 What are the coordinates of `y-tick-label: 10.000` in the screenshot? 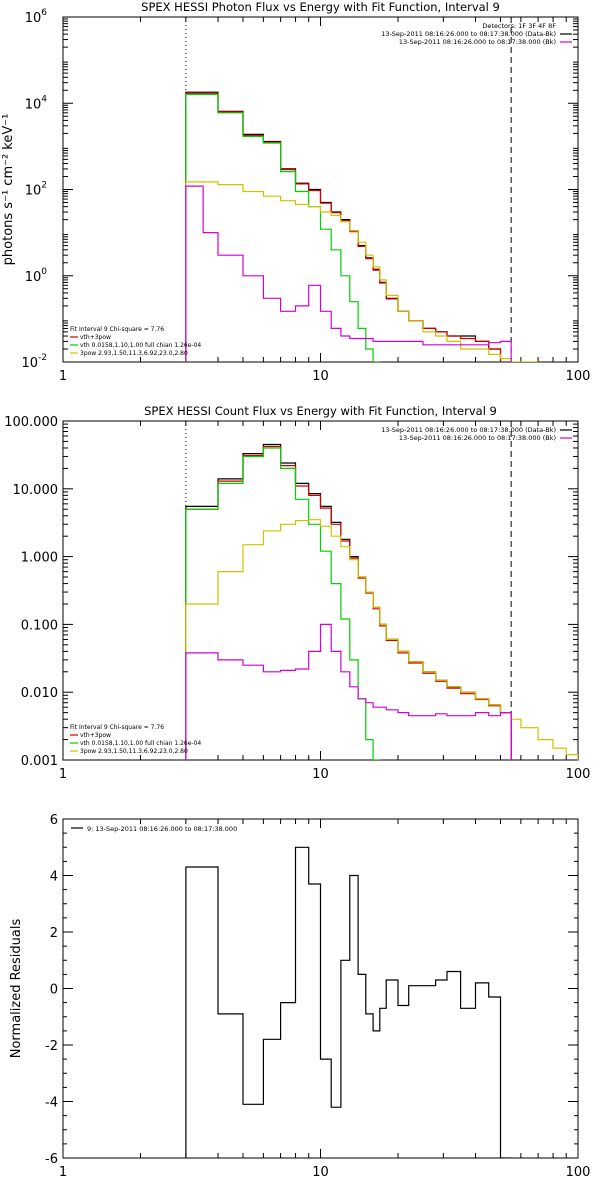 It's located at (36, 490).